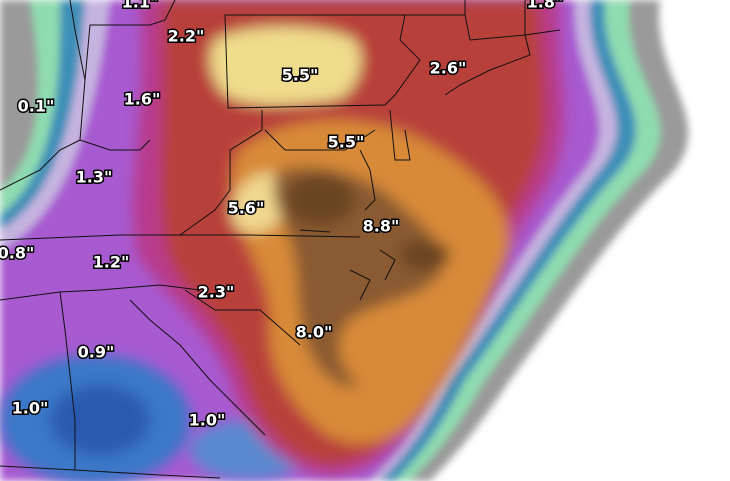 The image size is (730, 481). Describe the element at coordinates (314, 332) in the screenshot. I see `rain-label: 8.0"` at that location.